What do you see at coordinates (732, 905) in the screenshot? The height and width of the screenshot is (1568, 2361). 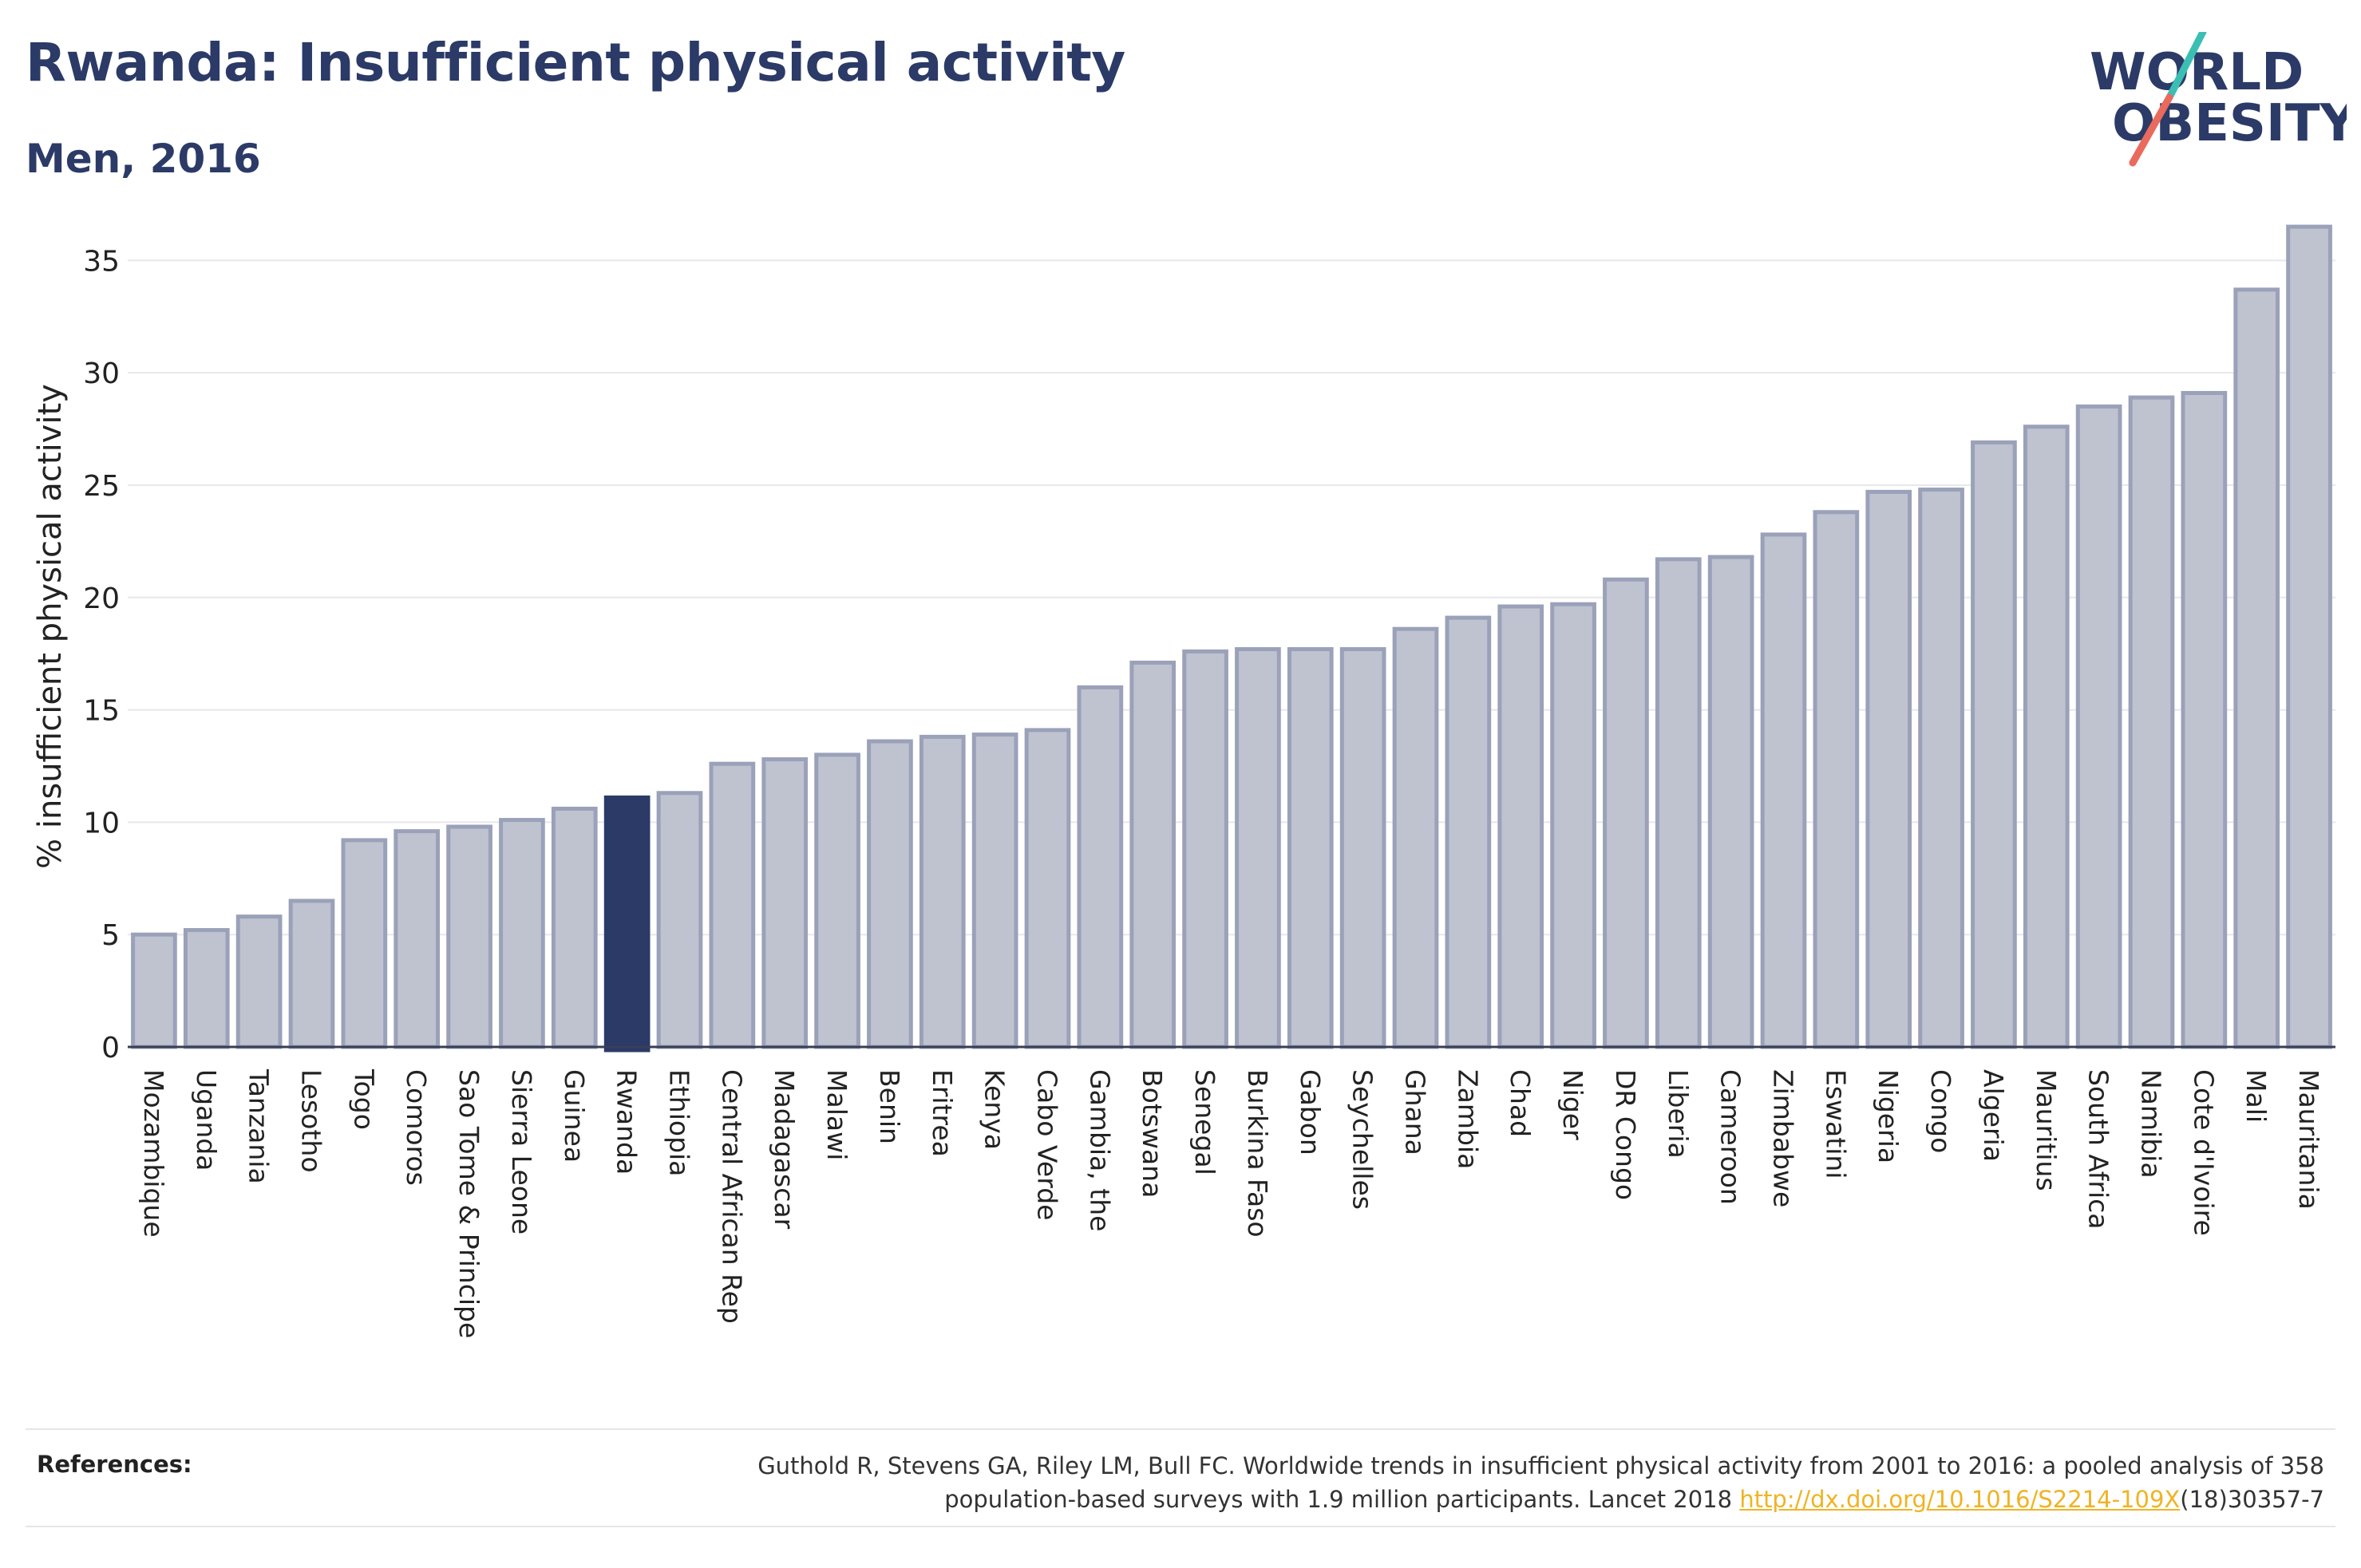 I see `bar-central-african-rep` at bounding box center [732, 905].